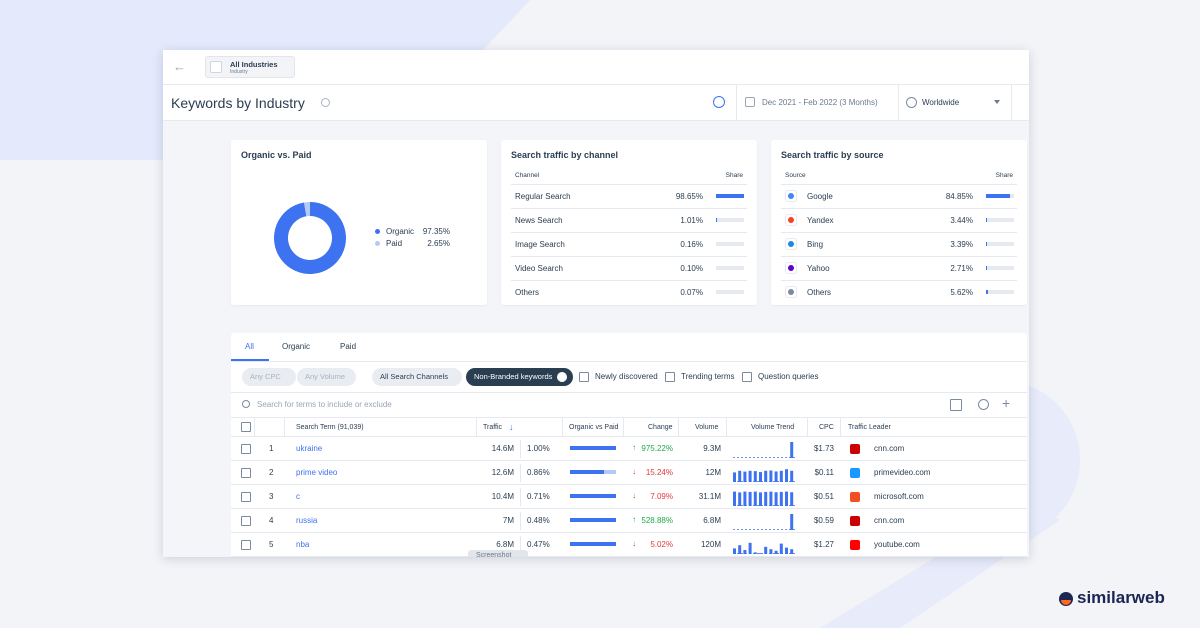 The width and height of the screenshot is (1200, 628). What do you see at coordinates (269, 377) in the screenshot?
I see `filter-chip: Any CPC` at bounding box center [269, 377].